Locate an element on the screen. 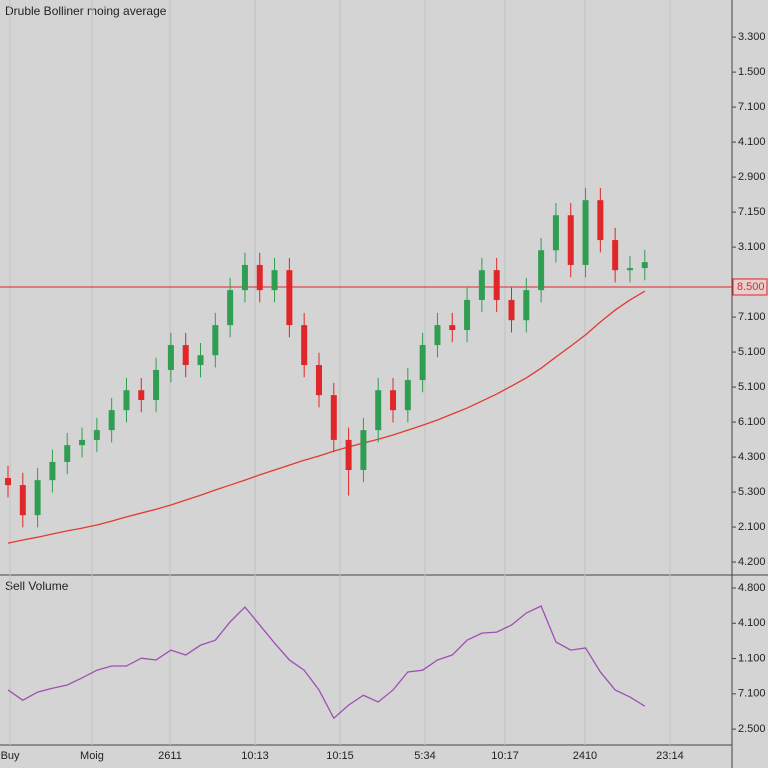 The image size is (768, 768). x-tick-label: 2410 is located at coordinates (585, 756).